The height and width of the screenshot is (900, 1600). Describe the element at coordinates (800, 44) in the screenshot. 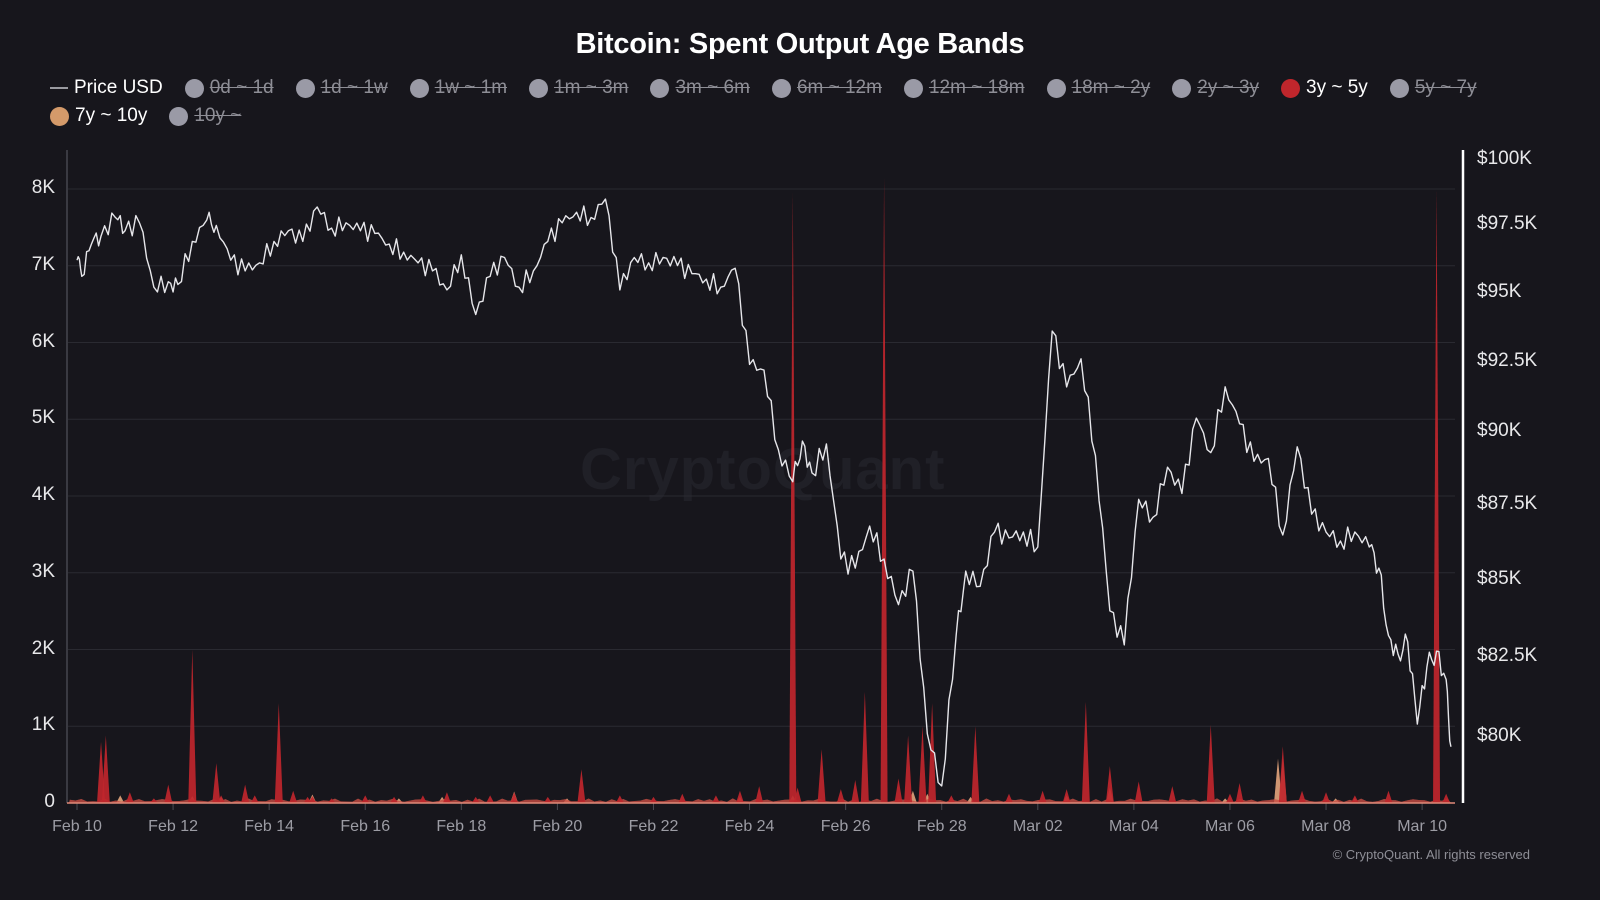

I see `chart-title: Bitcoin: Spent Output Age Bands` at that location.